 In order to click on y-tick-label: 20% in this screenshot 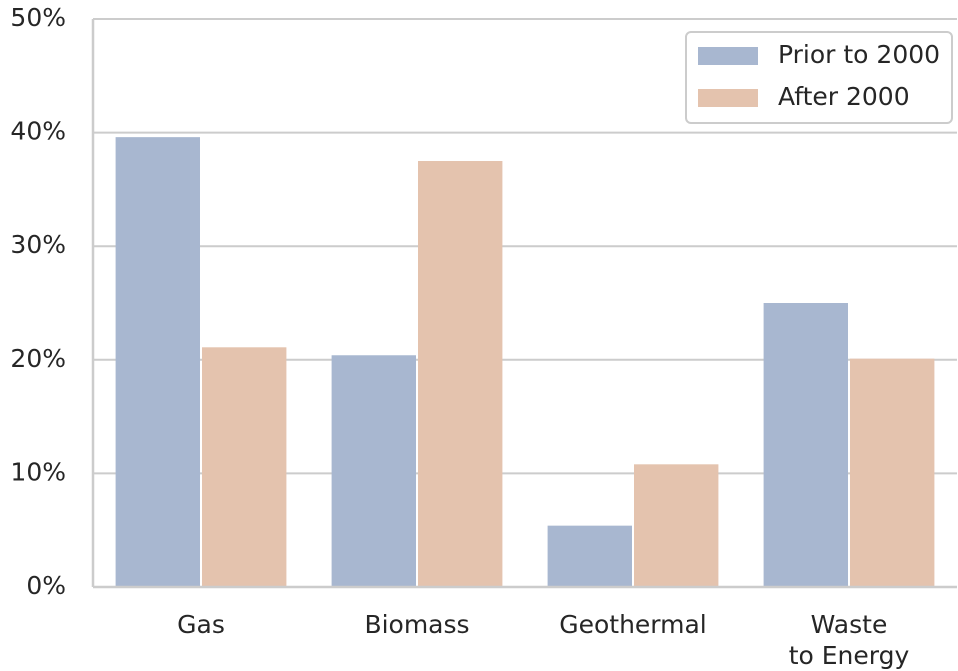, I will do `click(38, 358)`.